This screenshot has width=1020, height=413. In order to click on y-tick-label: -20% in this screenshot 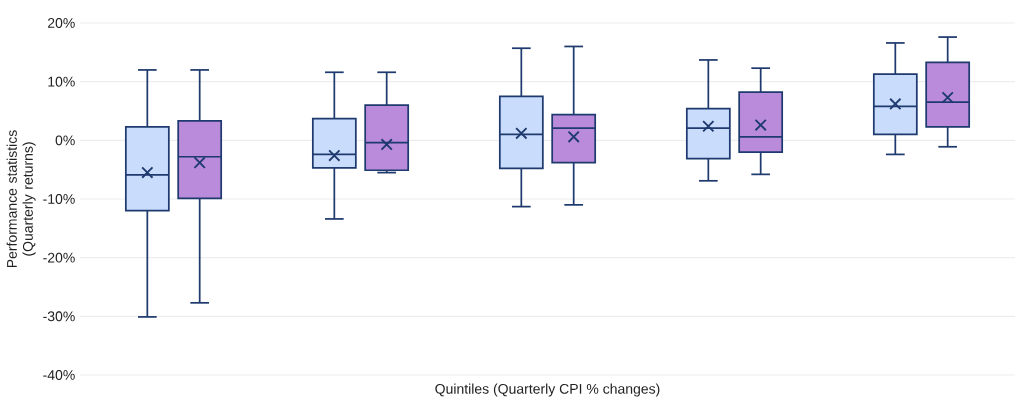, I will do `click(59, 257)`.